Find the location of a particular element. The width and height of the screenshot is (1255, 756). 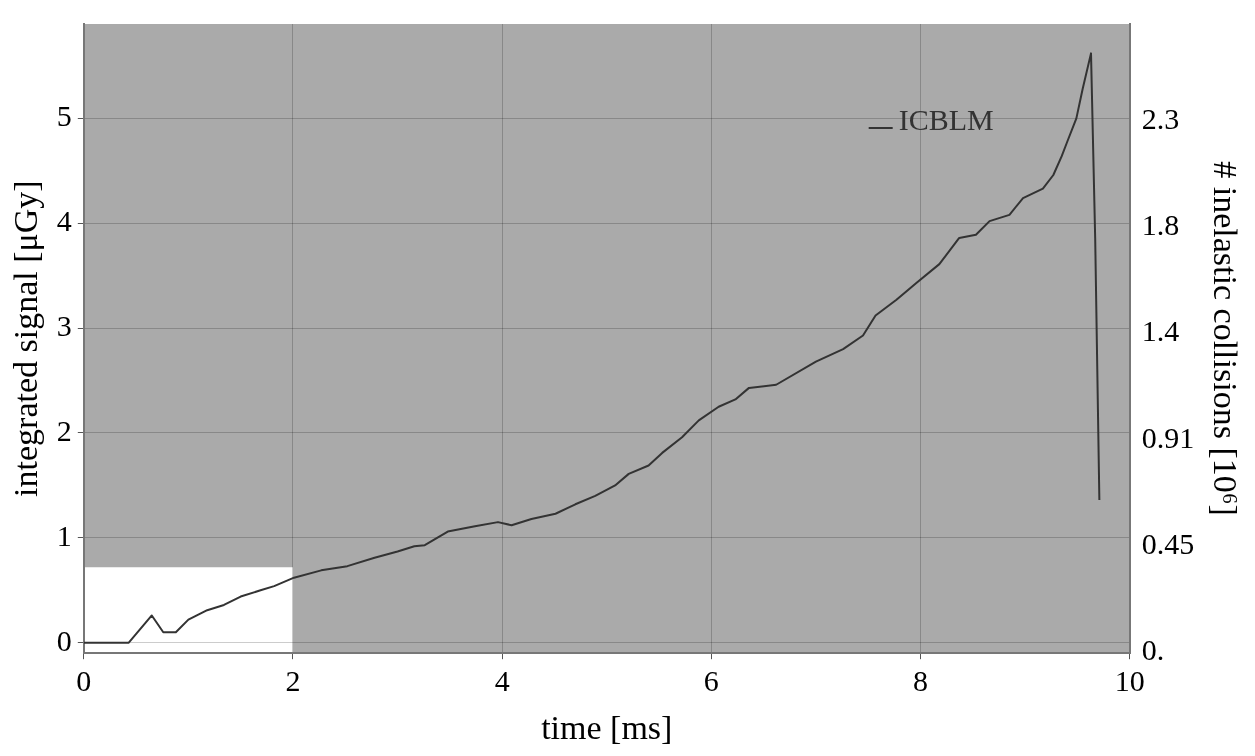

y-tick-label: 2 is located at coordinates (64, 430).